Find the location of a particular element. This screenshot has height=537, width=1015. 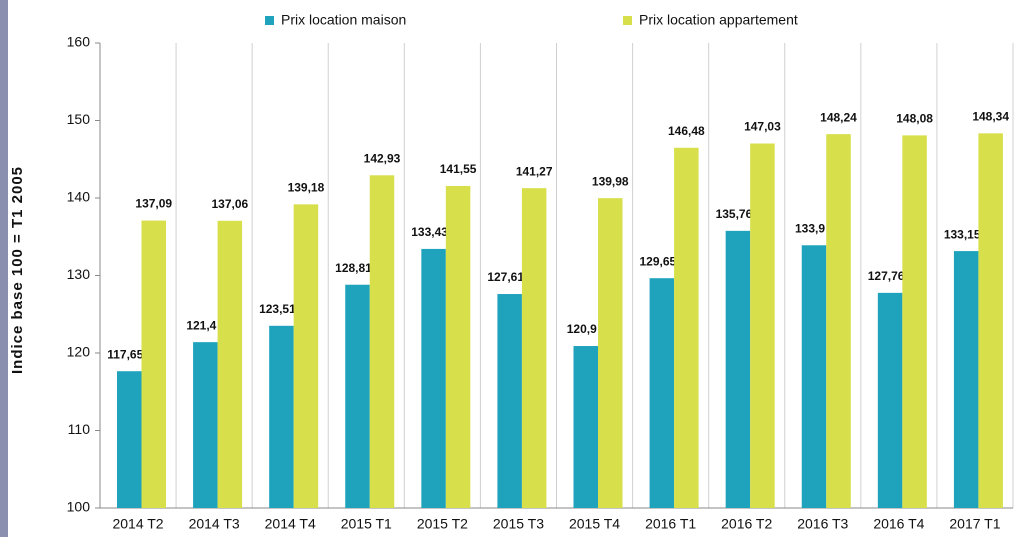

x-tick-label: 2014 T4 is located at coordinates (290, 524).